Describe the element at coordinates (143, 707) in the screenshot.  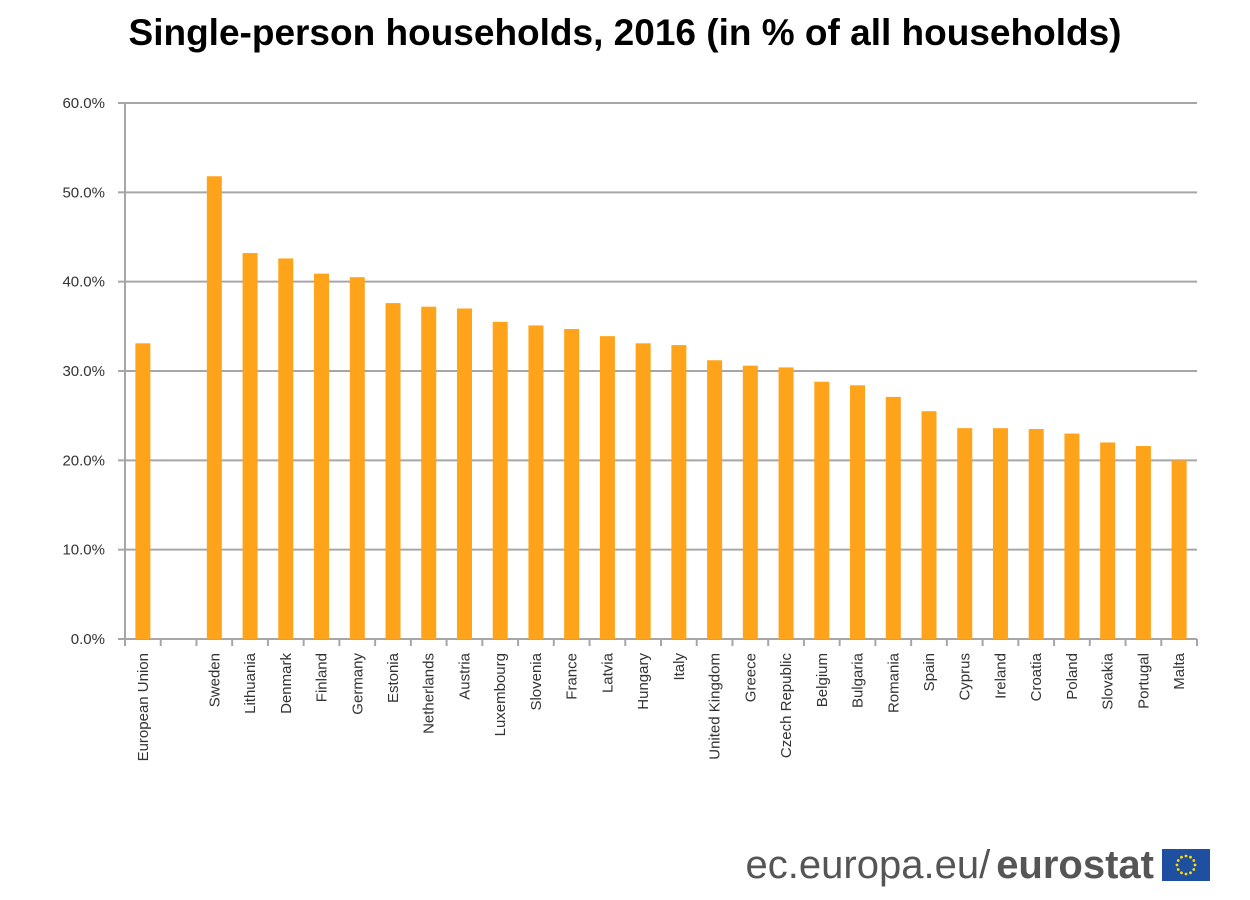
I see `category-label: European Union` at that location.